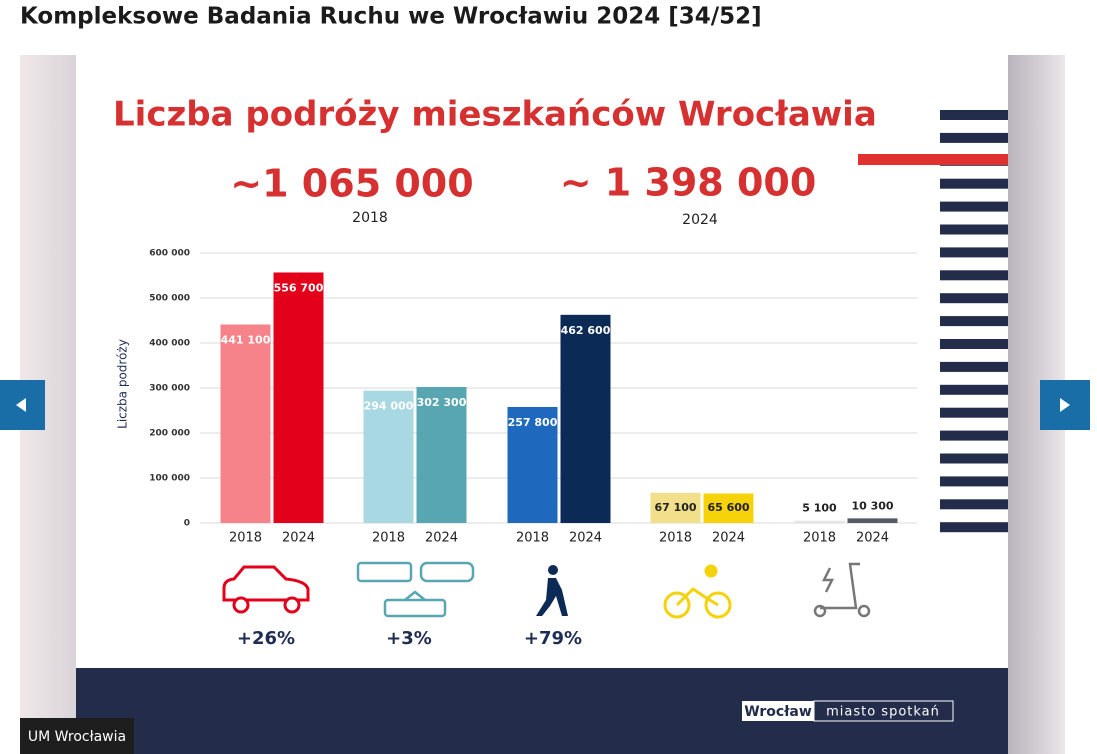 The height and width of the screenshot is (754, 1097). Describe the element at coordinates (169, 344) in the screenshot. I see `y-tick-label: 400 000` at that location.